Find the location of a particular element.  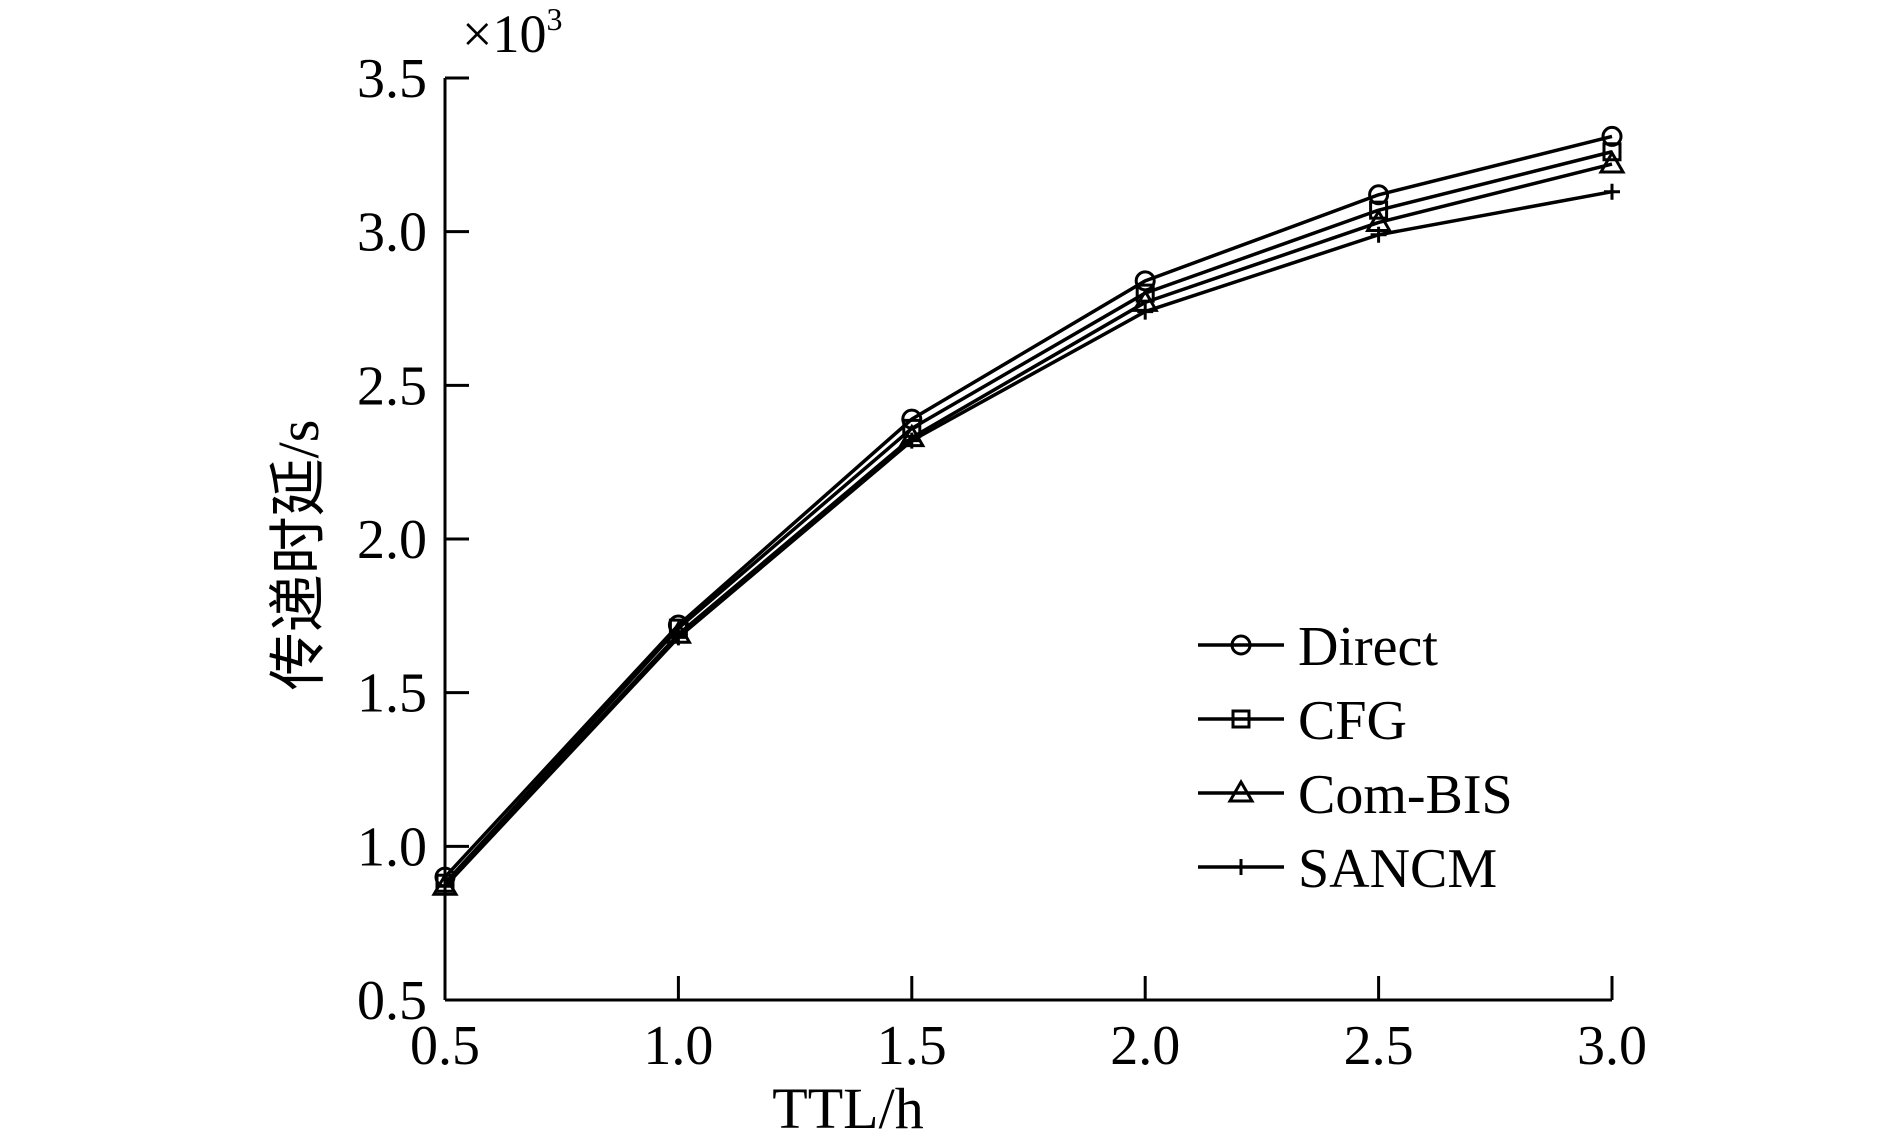

x-tick-label: 2.0 is located at coordinates (1145, 1046).